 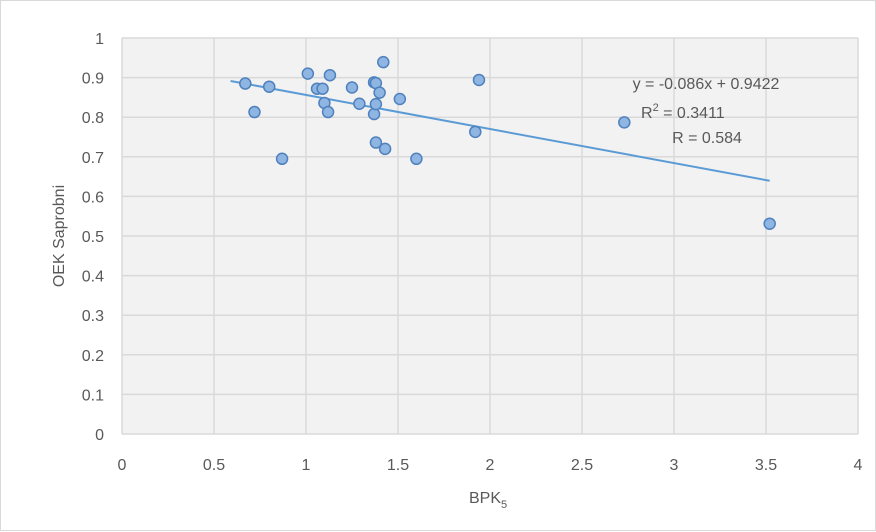 I want to click on r-squared-prefix: R, so click(x=647, y=113).